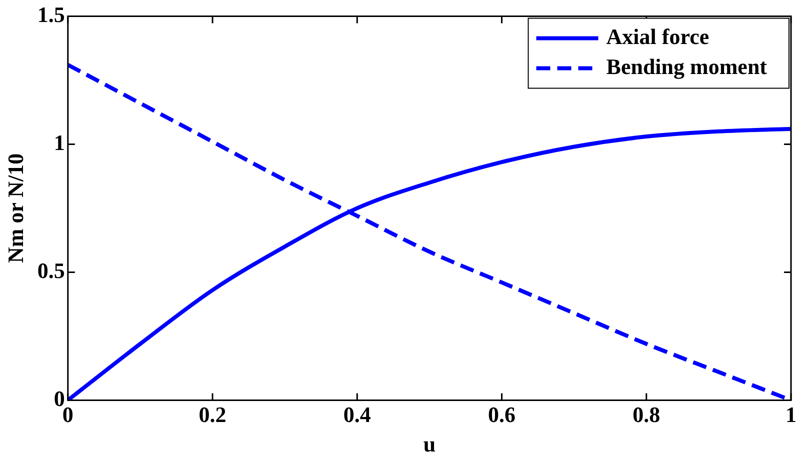  I want to click on y-tick-label: 1, so click(59, 142).